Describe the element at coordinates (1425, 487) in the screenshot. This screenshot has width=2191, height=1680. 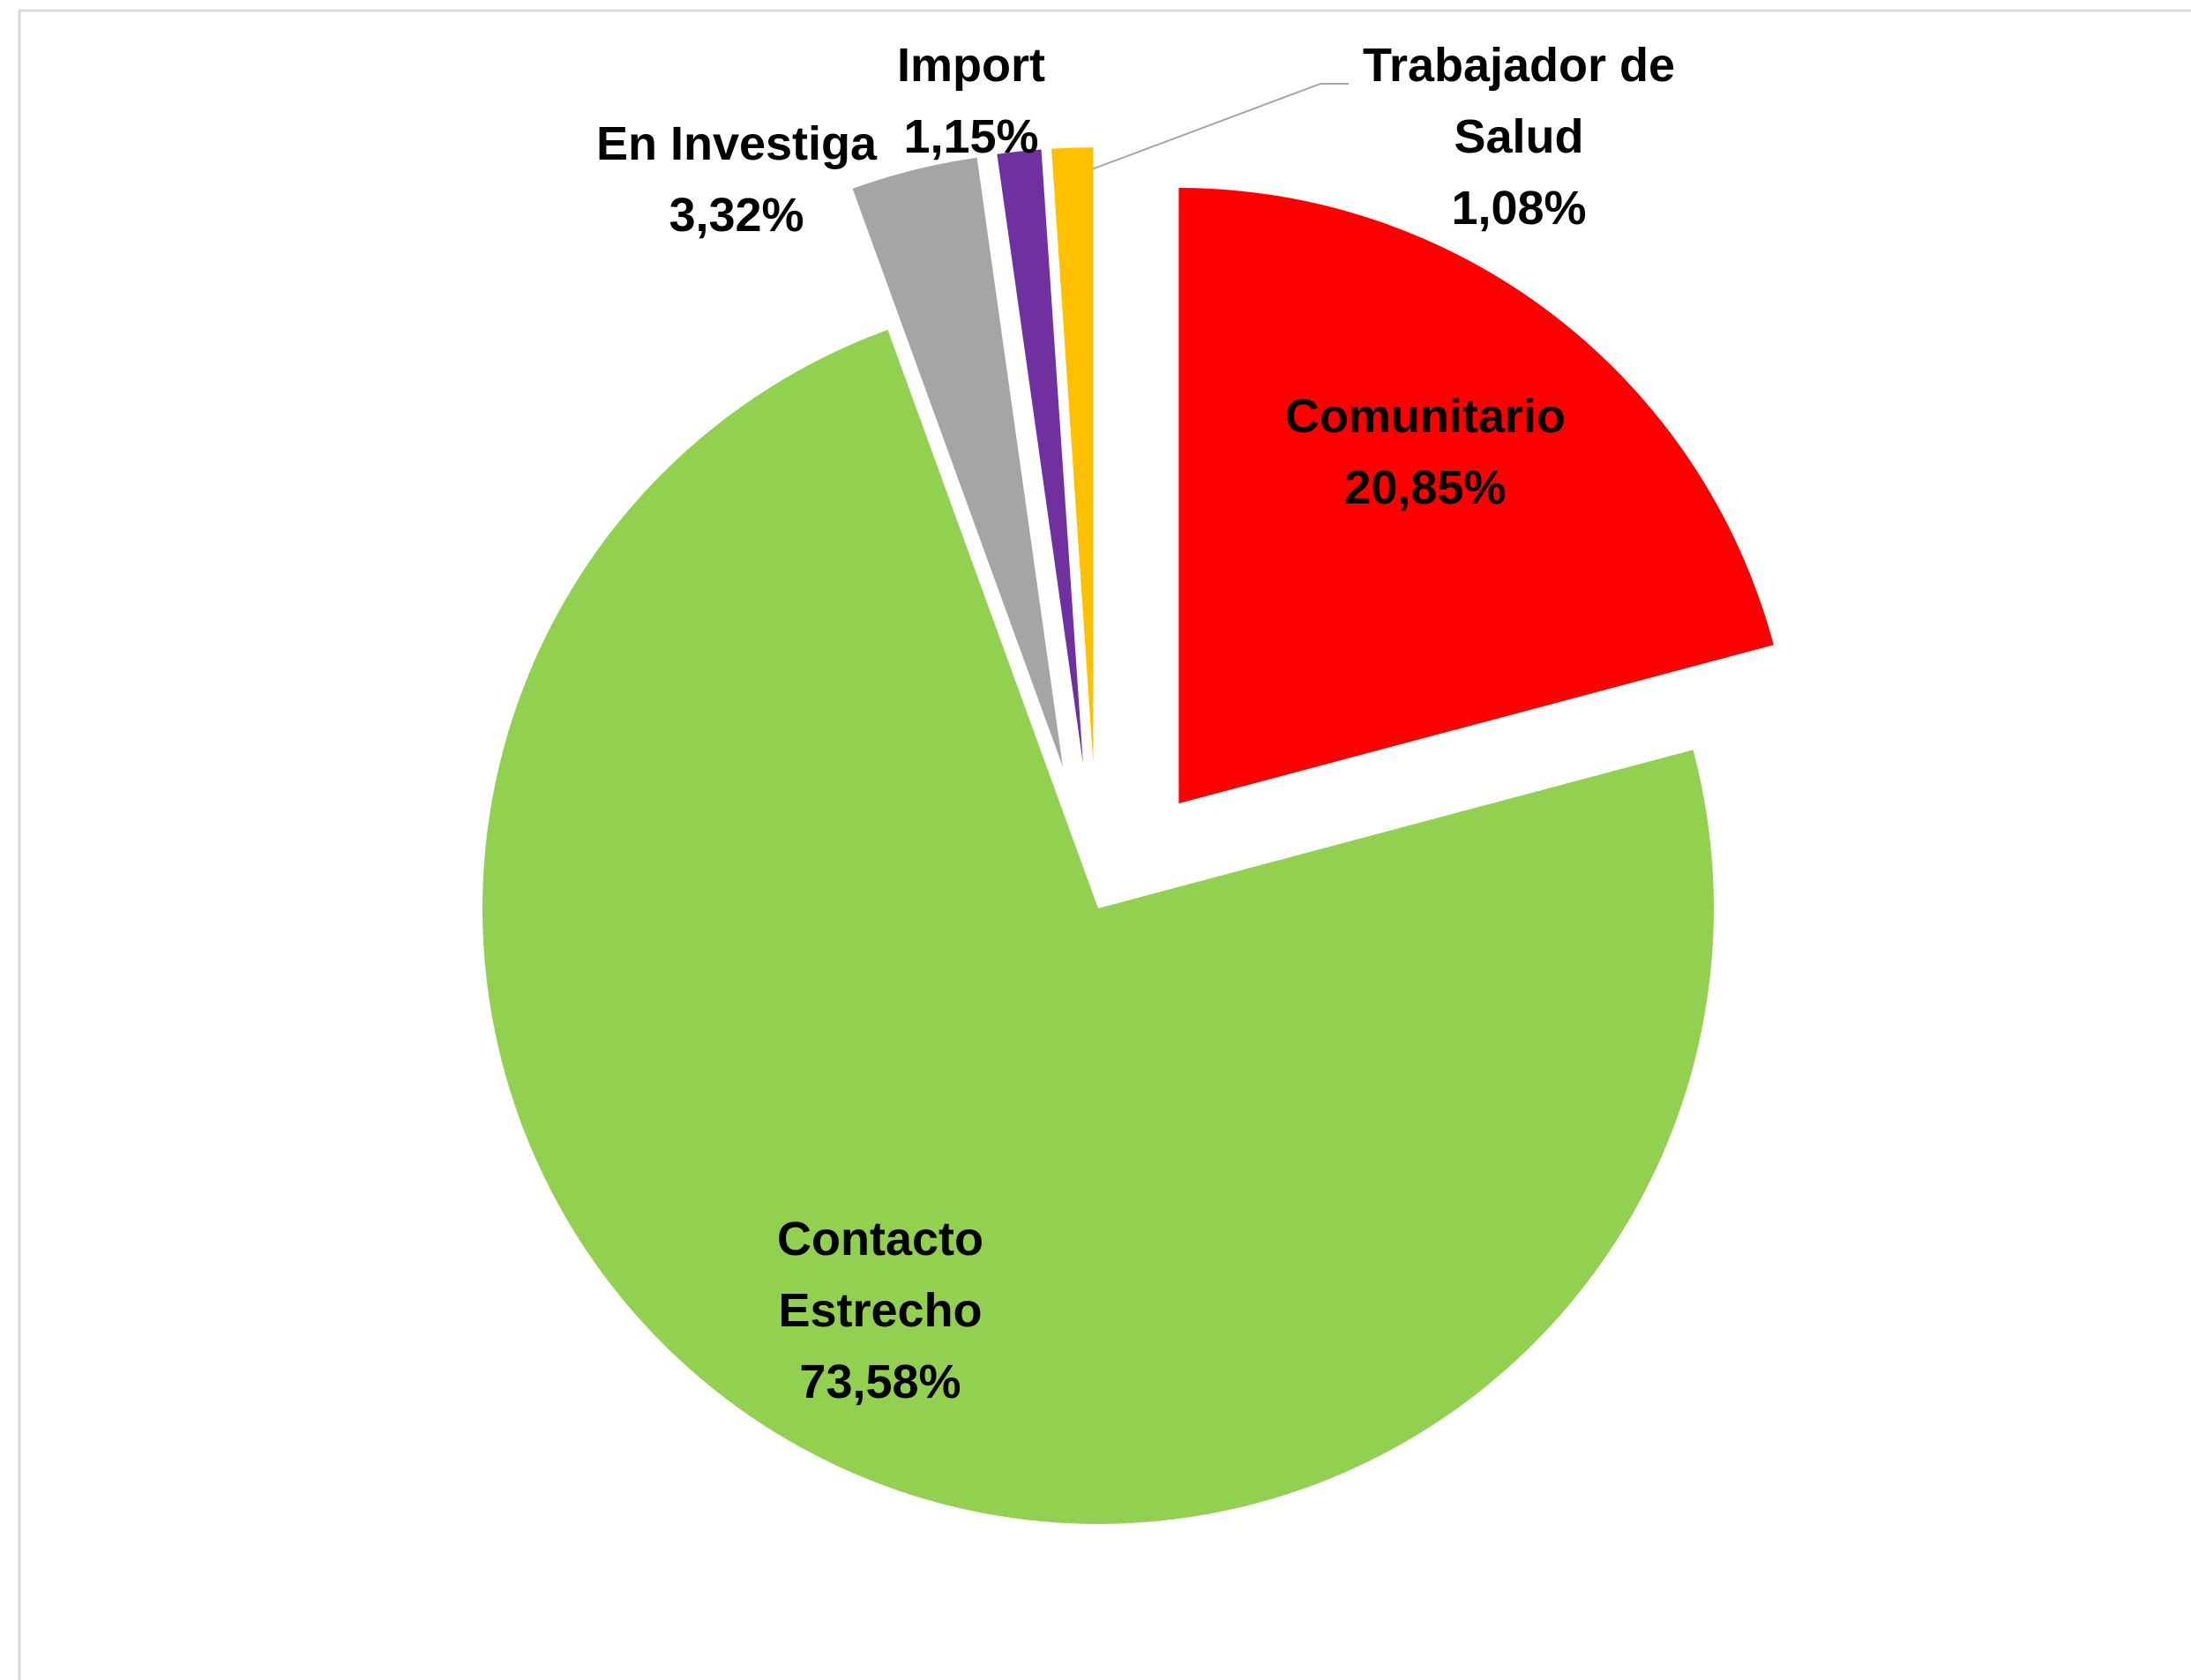
I see `value-label: 20,85%` at that location.